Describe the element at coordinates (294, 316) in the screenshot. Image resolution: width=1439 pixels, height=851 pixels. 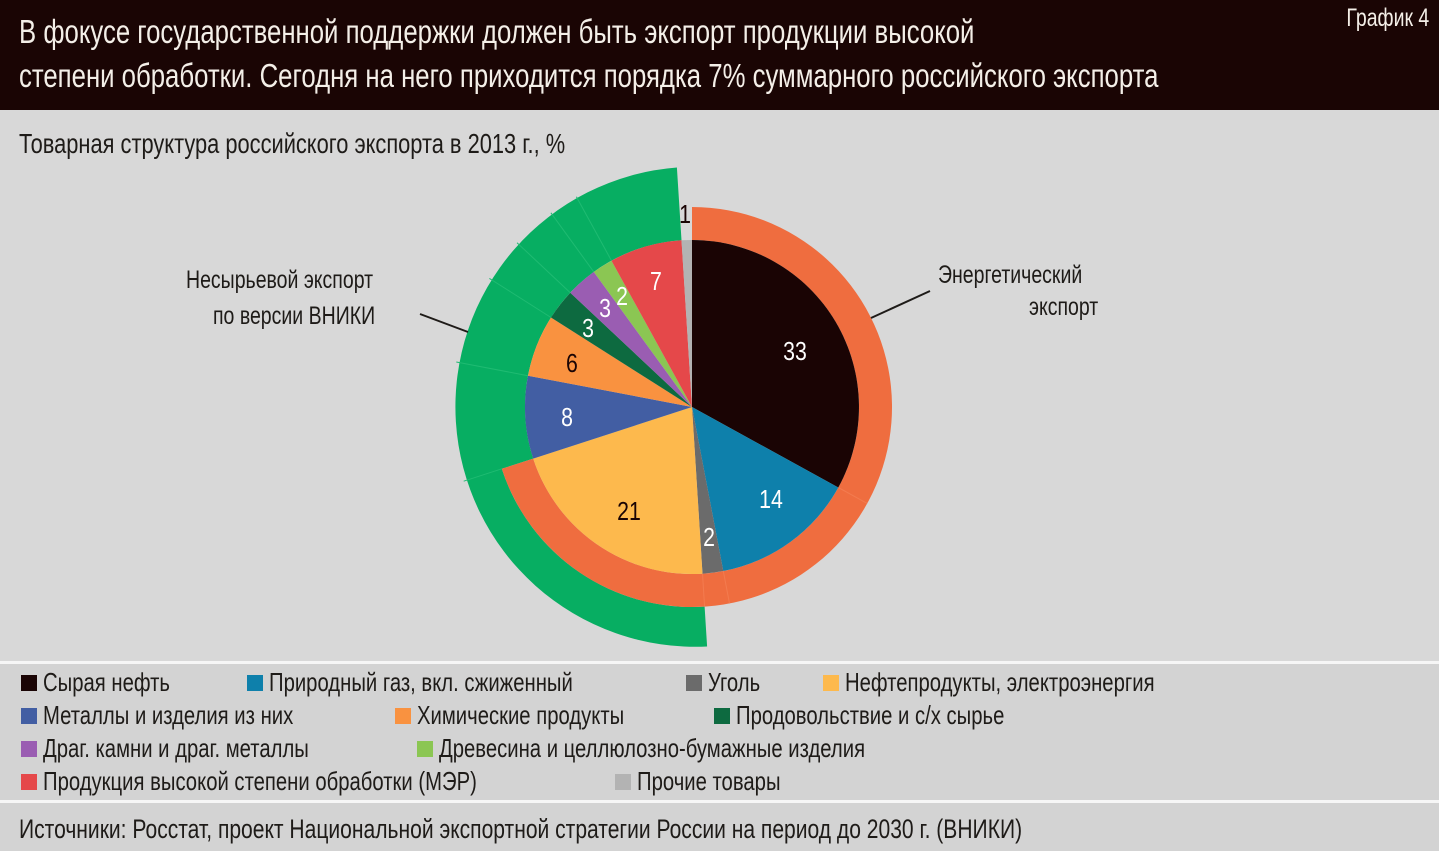
I see `annotation-non-resource-line2: по версии ВНИКИ` at that location.